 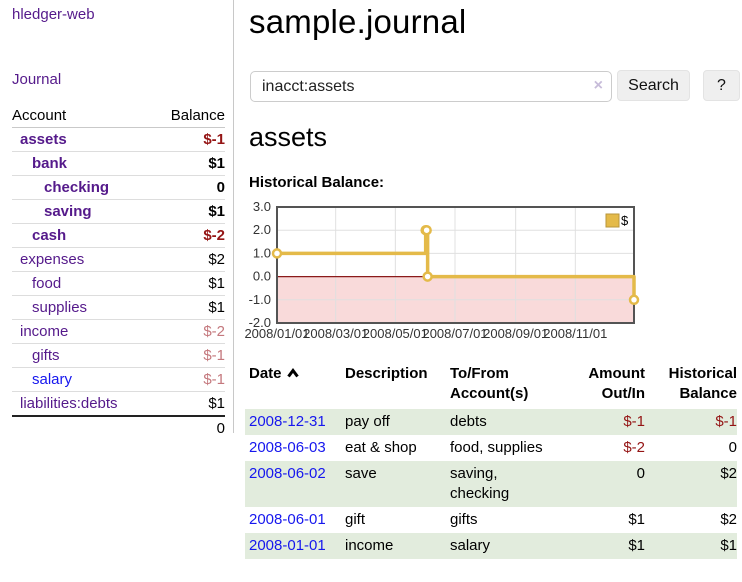 I want to click on svg-text: 2008/09/01, so click(x=515, y=333).